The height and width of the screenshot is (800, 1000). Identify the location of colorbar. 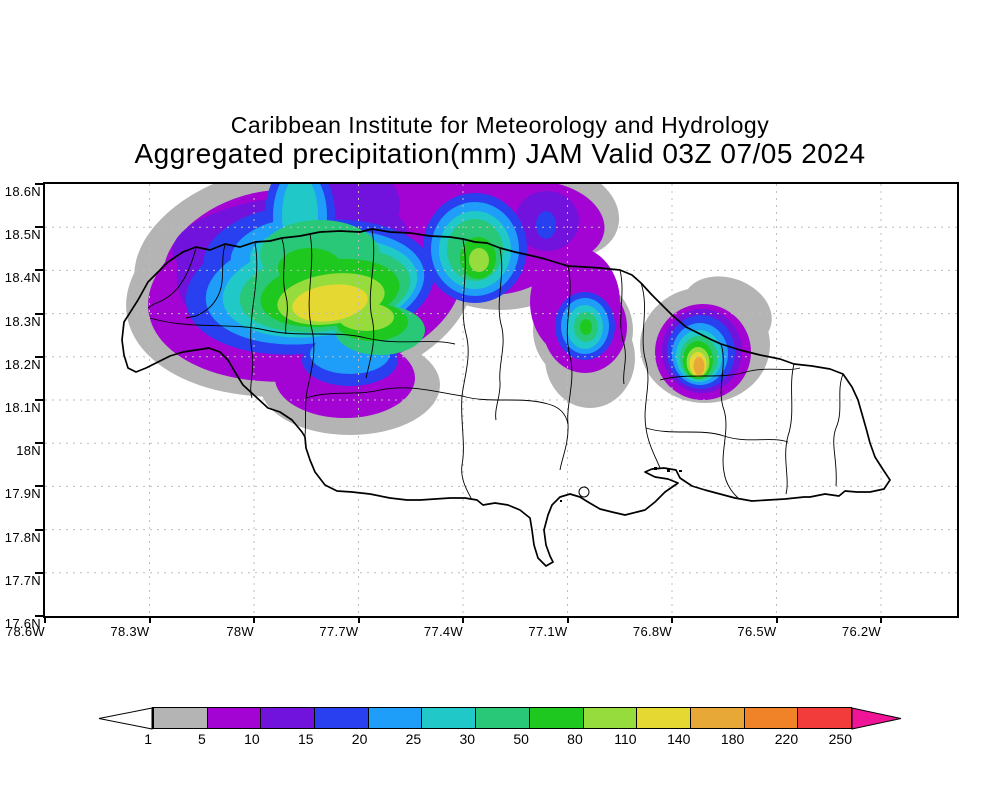
(502, 718).